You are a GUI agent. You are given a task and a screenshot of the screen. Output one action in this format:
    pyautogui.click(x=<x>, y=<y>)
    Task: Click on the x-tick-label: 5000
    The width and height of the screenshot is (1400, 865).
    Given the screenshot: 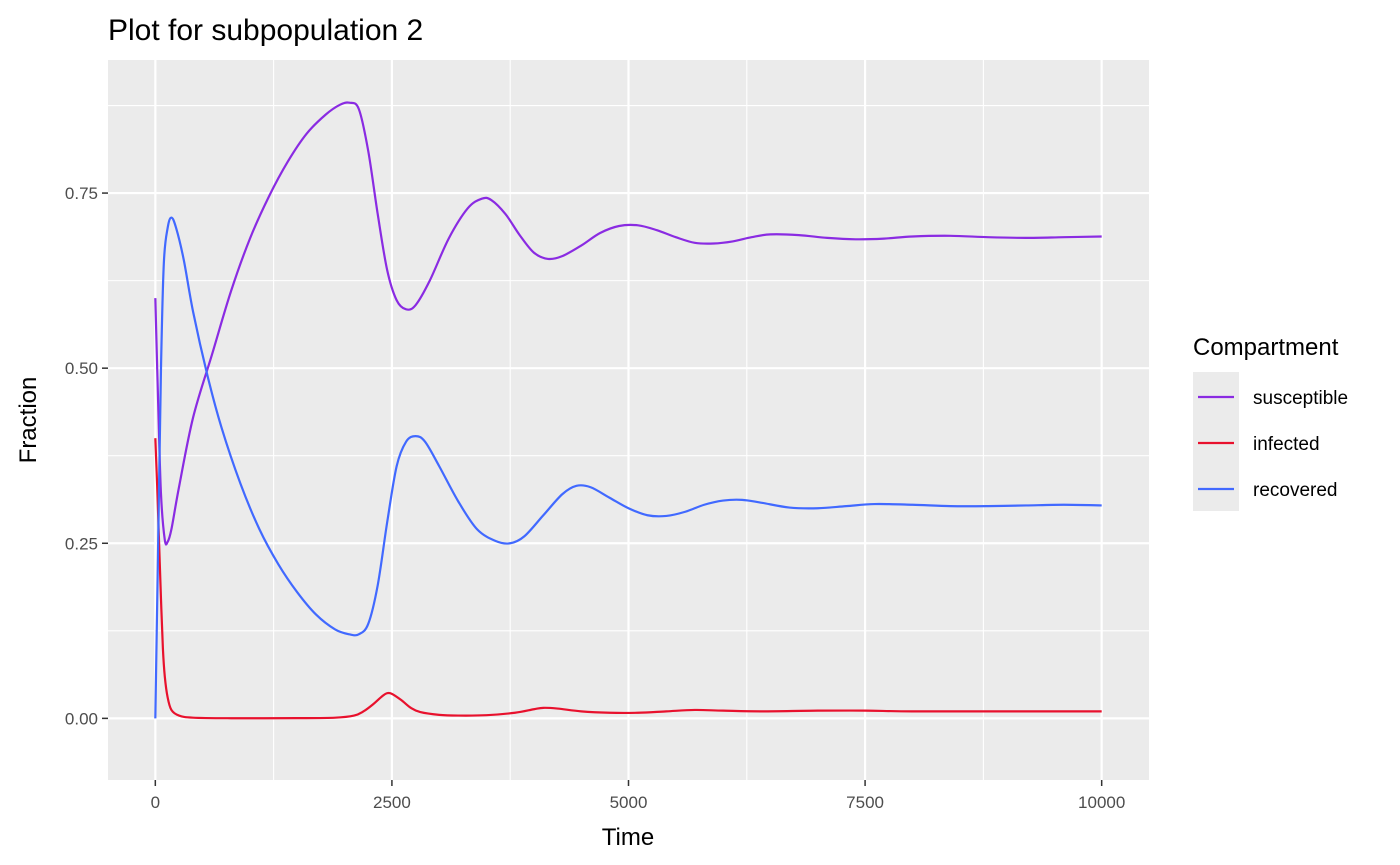 What is the action you would take?
    pyautogui.click(x=629, y=802)
    